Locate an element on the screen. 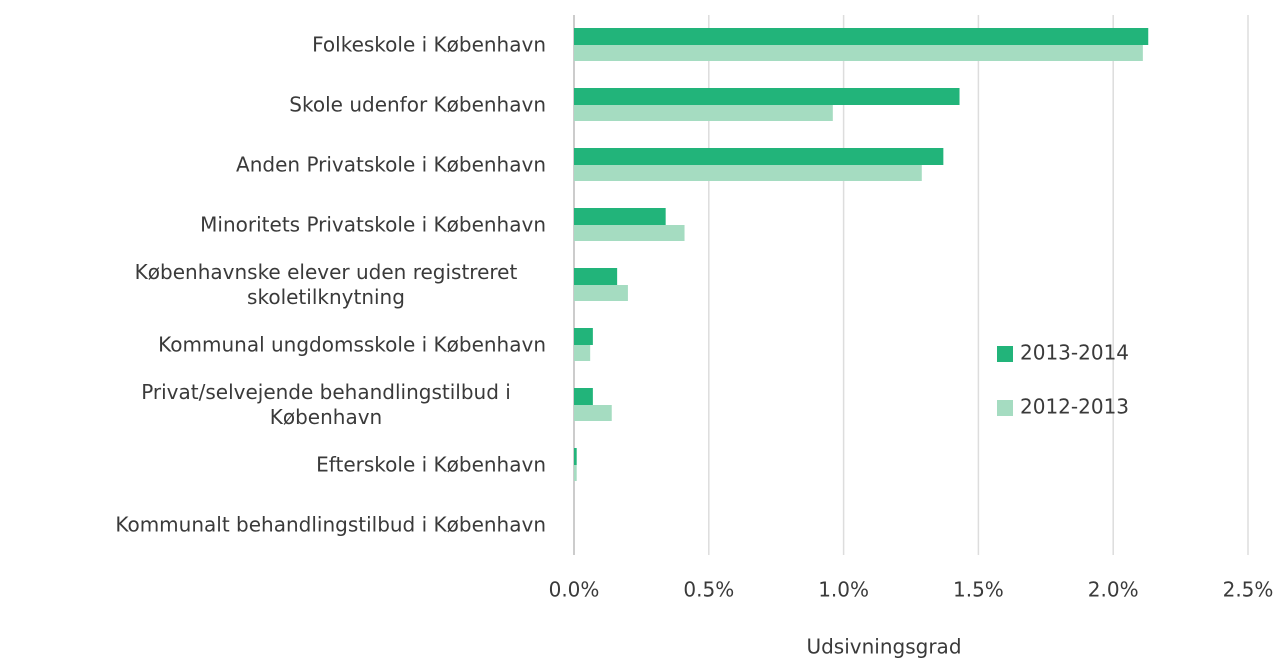  legend-label: 2013-2014 is located at coordinates (1074, 353).